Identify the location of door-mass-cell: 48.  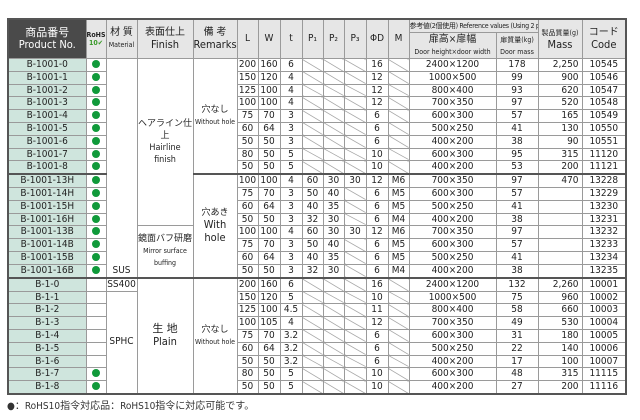
(517, 374).